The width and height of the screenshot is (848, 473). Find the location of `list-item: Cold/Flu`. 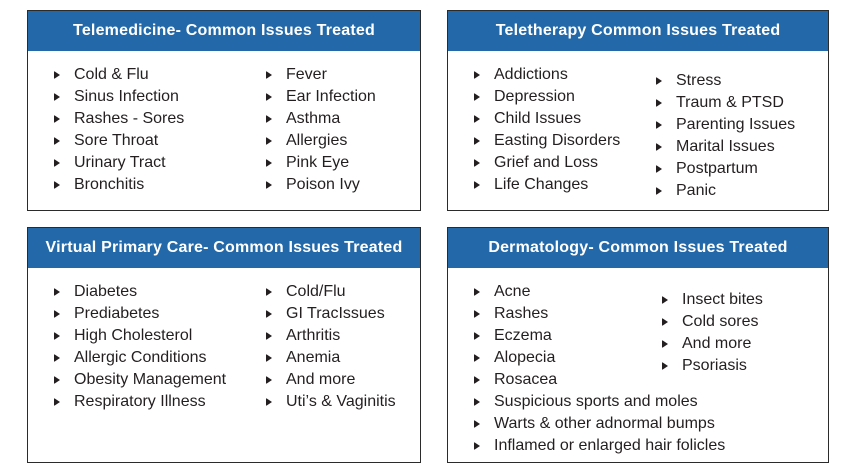

list-item: Cold/Flu is located at coordinates (339, 292).